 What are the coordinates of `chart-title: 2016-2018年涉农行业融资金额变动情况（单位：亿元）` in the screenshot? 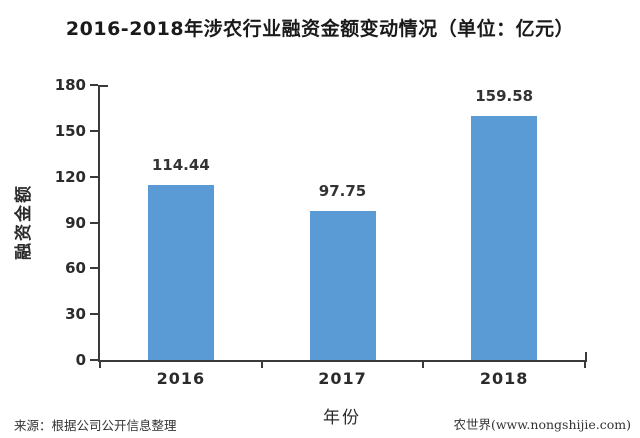 It's located at (320, 29).